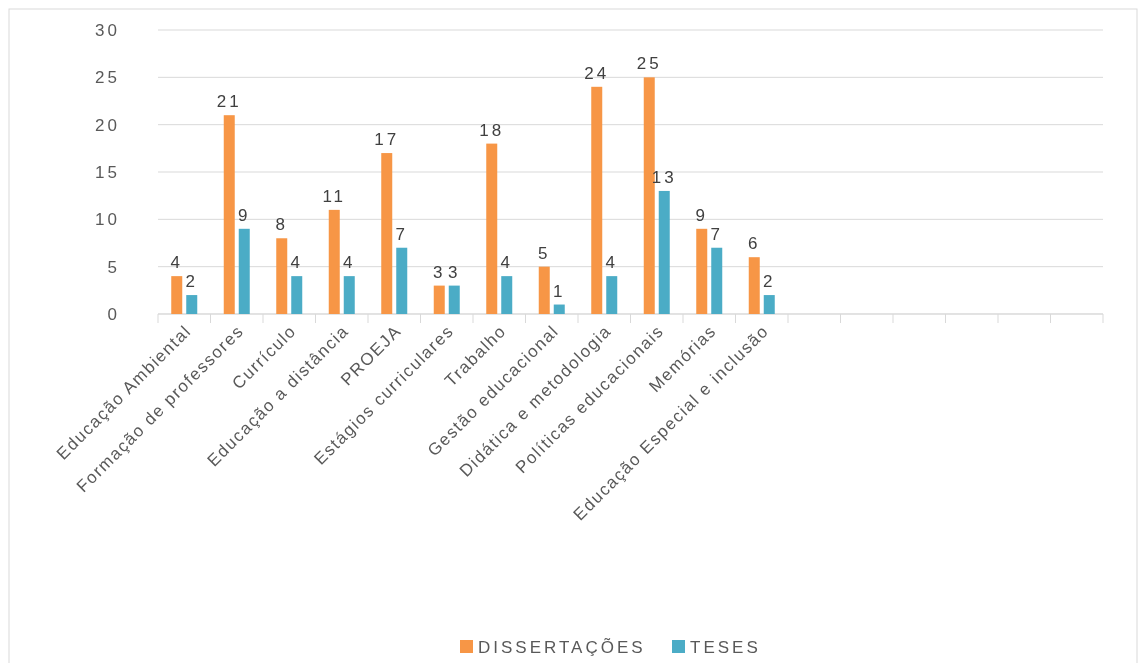  What do you see at coordinates (597, 73) in the screenshot?
I see `data-label: 24` at bounding box center [597, 73].